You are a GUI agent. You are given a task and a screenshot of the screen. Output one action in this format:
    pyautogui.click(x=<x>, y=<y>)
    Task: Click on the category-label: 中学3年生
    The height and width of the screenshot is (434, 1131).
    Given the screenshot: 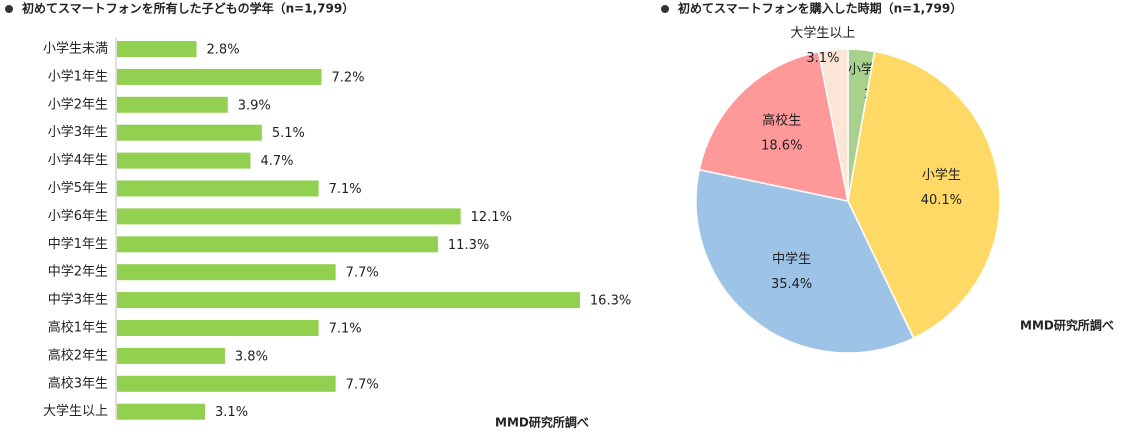 What is the action you would take?
    pyautogui.click(x=78, y=300)
    